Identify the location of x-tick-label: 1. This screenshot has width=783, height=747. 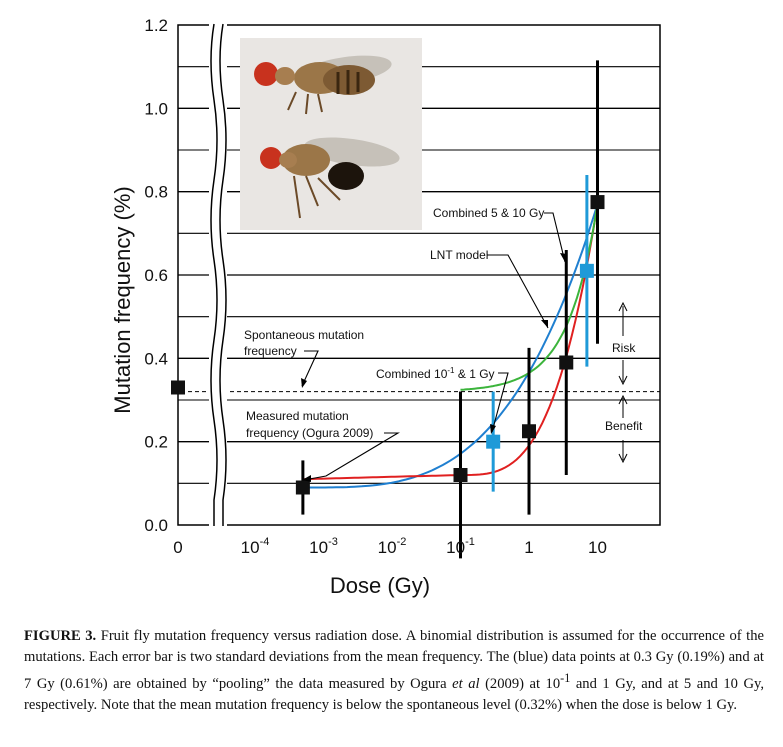
(528, 547).